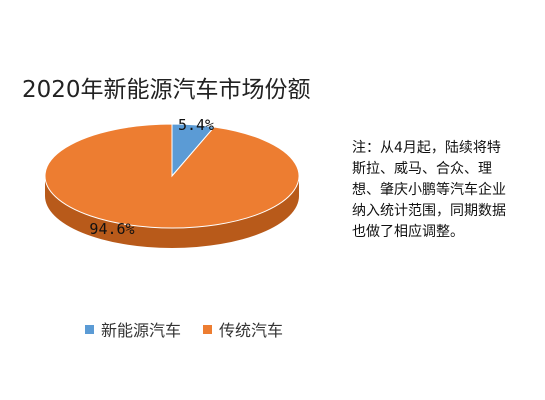 Image resolution: width=545 pixels, height=400 pixels. I want to click on legend-label-traditional: 传统汽车, so click(251, 330).